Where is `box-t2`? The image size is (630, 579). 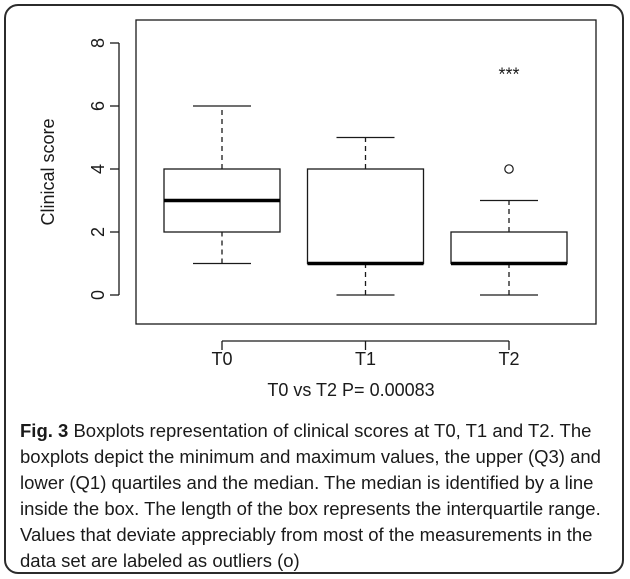
box-t2 is located at coordinates (509, 230).